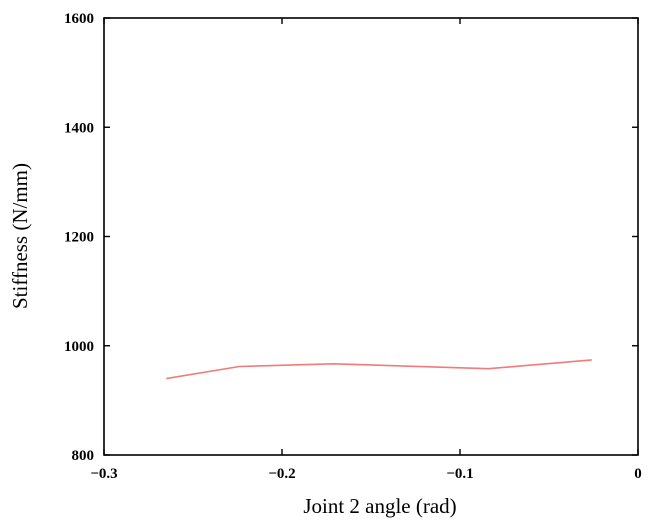 This screenshot has height=528, width=659. Describe the element at coordinates (20, 236) in the screenshot. I see `y-axis-title: Stiffness (N/mm)` at that location.